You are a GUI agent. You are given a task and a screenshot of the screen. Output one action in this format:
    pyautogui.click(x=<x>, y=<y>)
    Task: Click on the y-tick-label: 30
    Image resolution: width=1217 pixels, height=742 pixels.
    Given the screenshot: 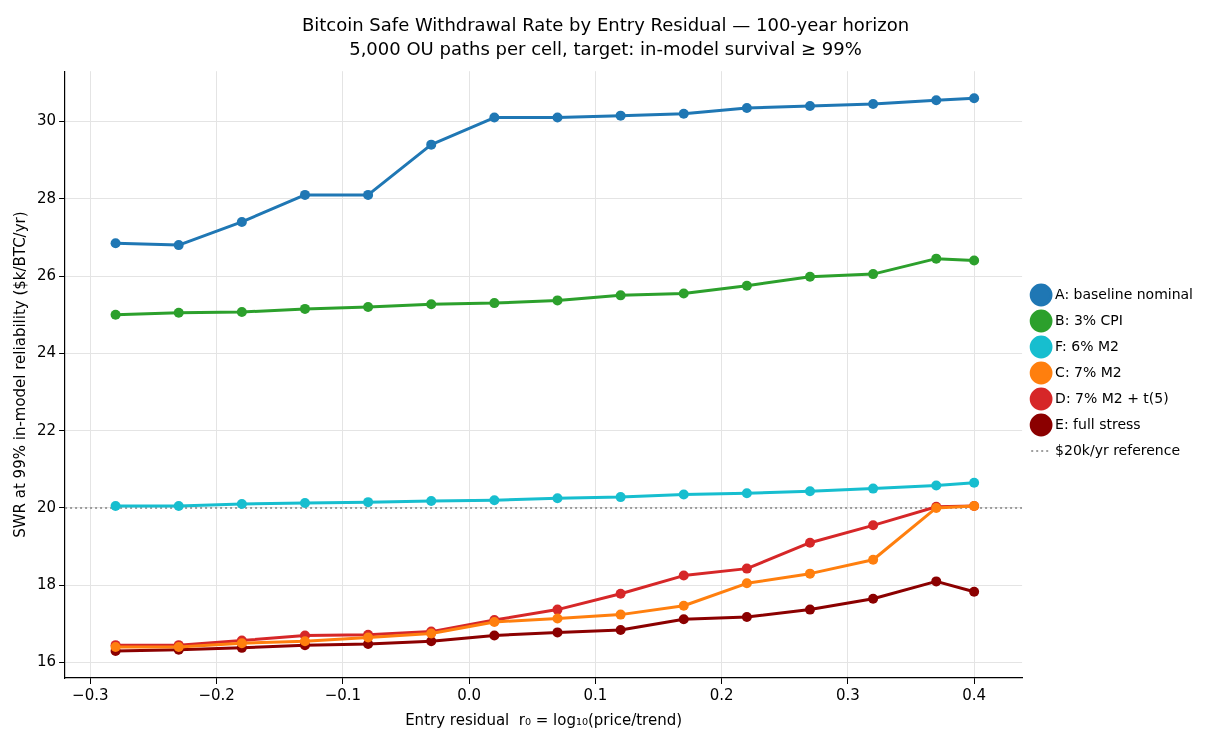 What is the action you would take?
    pyautogui.click(x=46, y=120)
    